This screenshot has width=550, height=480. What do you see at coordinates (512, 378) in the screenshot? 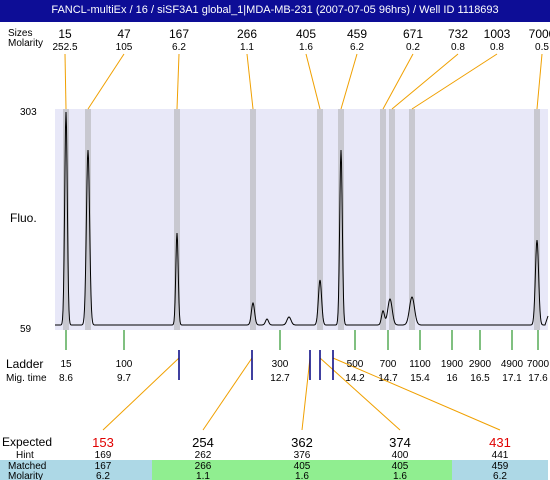
I see `ladder-migtime-label: 17.1` at bounding box center [512, 378].